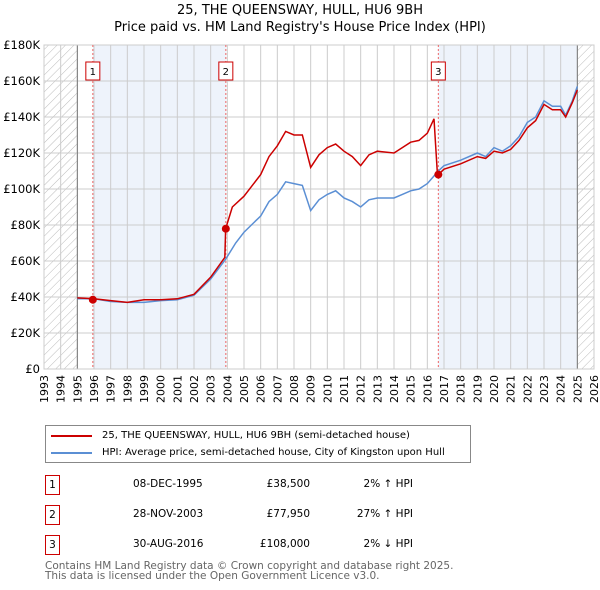 The width and height of the screenshot is (600, 590). What do you see at coordinates (261, 389) in the screenshot?
I see `x-tick-label: 2006` at bounding box center [261, 389].